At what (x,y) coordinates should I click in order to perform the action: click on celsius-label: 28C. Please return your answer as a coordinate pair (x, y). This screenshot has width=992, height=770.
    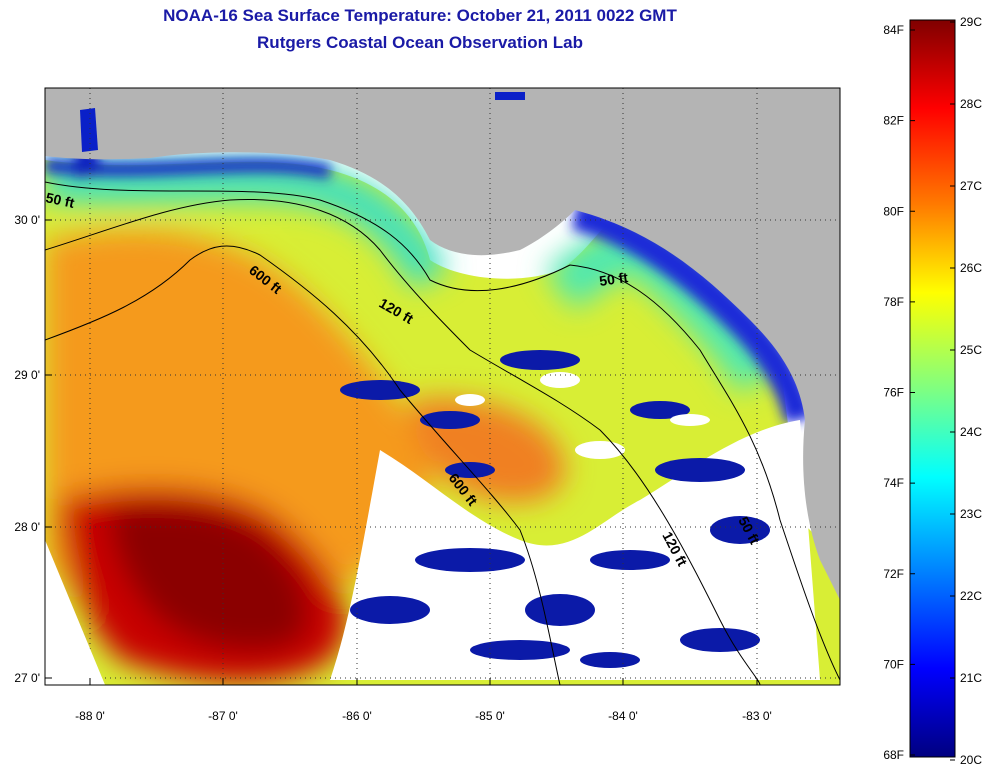
    Looking at the image, I should click on (971, 104).